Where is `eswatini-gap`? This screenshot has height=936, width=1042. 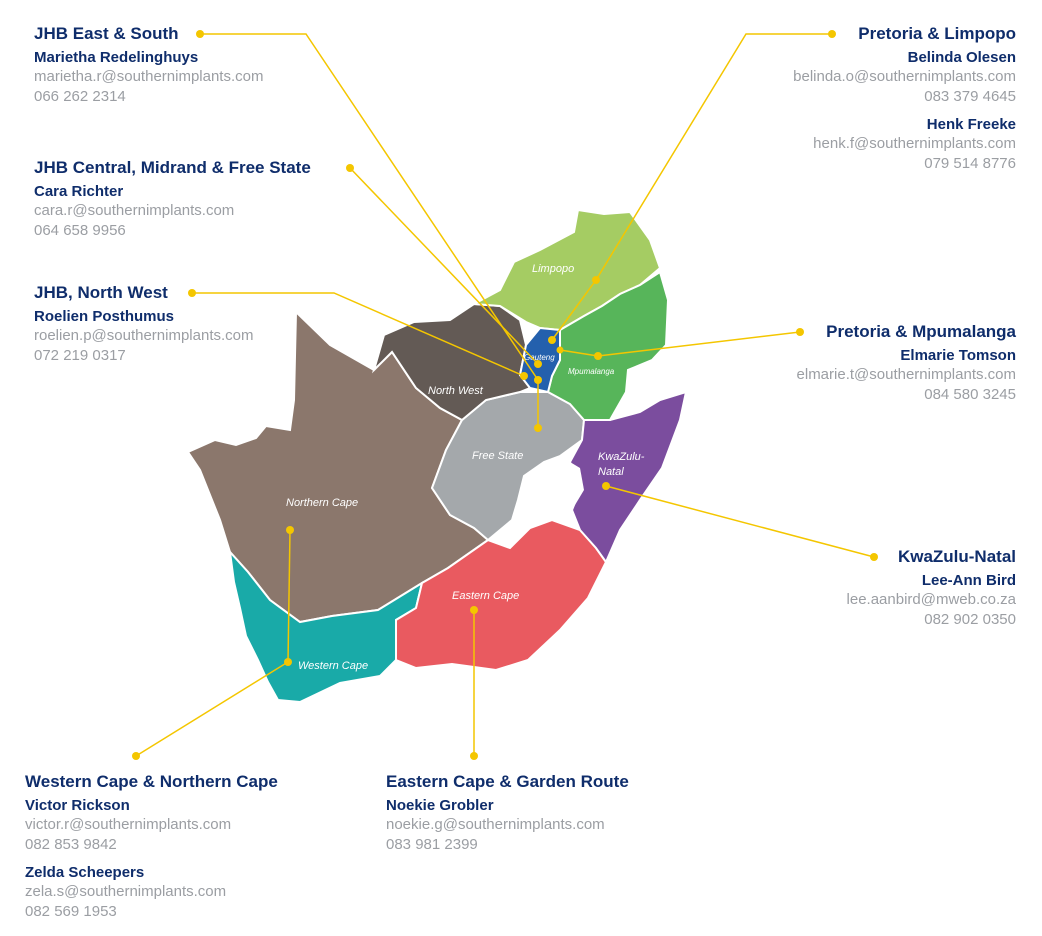 eswatini-gap is located at coordinates (644, 386).